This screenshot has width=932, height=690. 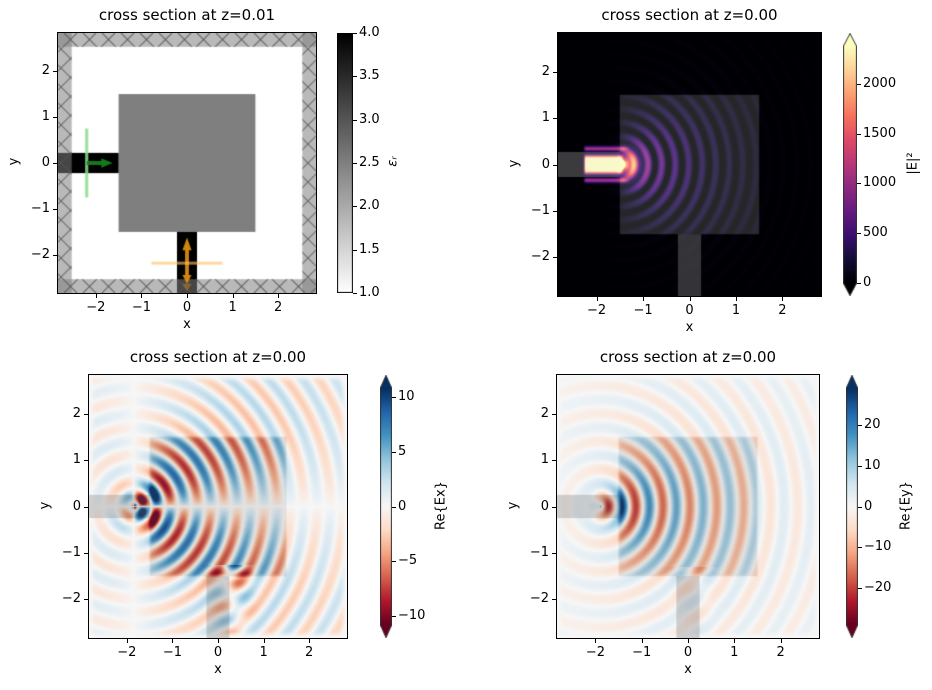 What do you see at coordinates (689, 164) in the screenshot?
I see `panel1-intensity-heatmap` at bounding box center [689, 164].